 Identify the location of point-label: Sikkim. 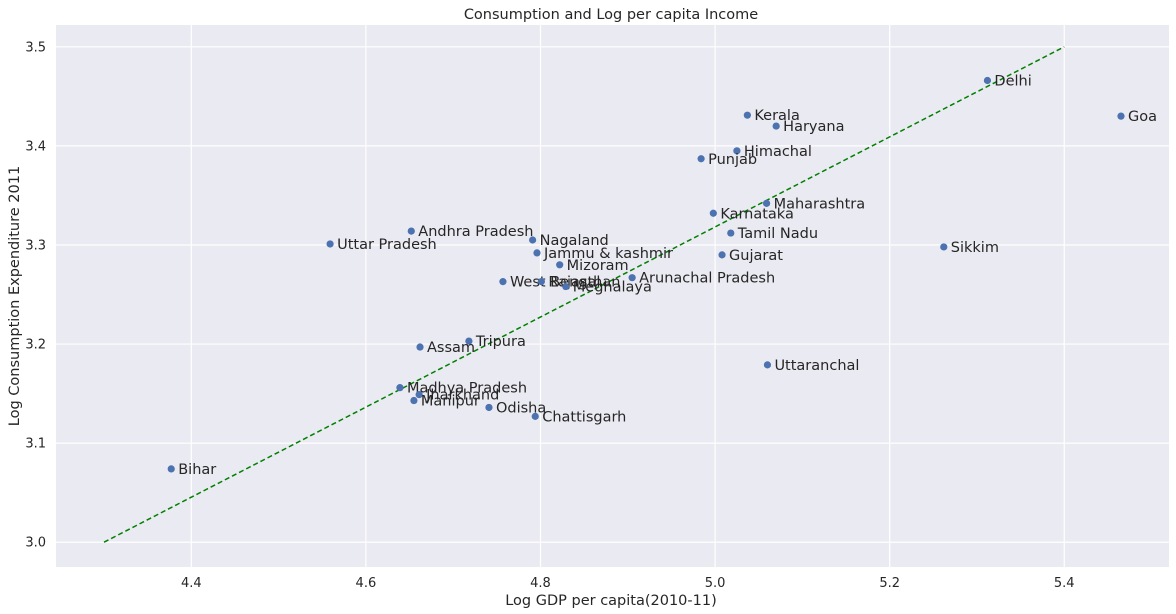
(975, 248).